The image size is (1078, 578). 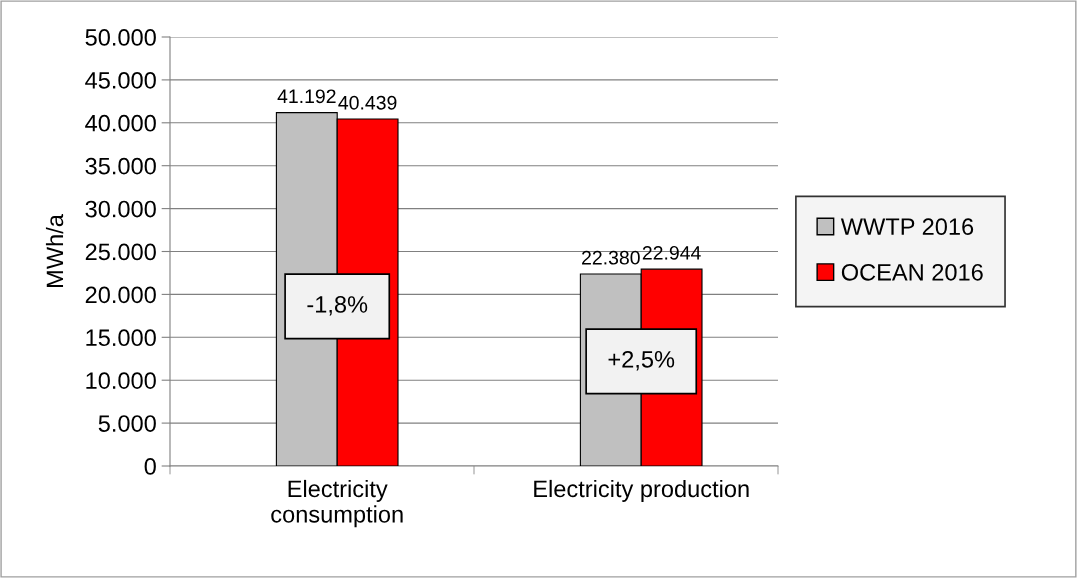 I want to click on data-label: 41.192, so click(x=306, y=96).